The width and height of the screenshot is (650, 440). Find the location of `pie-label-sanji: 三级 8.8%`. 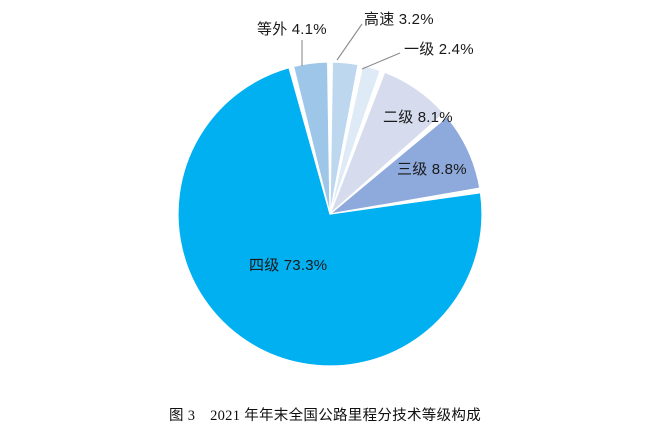

pie-label-sanji: 三级 8.8% is located at coordinates (432, 169).